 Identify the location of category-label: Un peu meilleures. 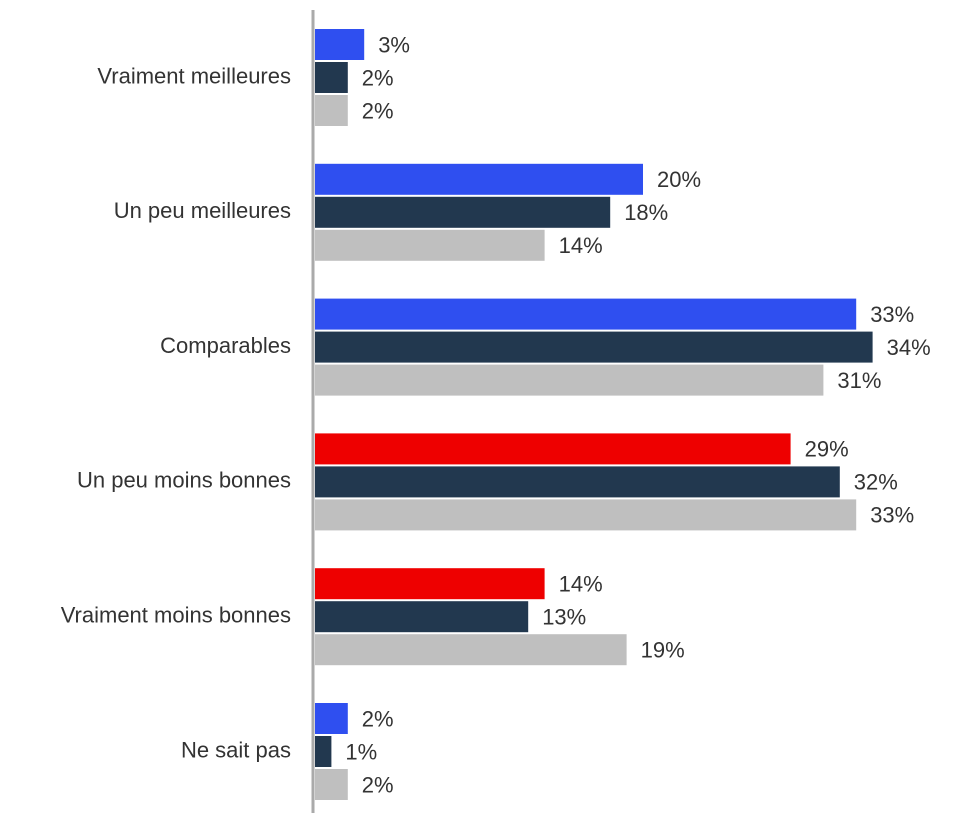
(202, 210).